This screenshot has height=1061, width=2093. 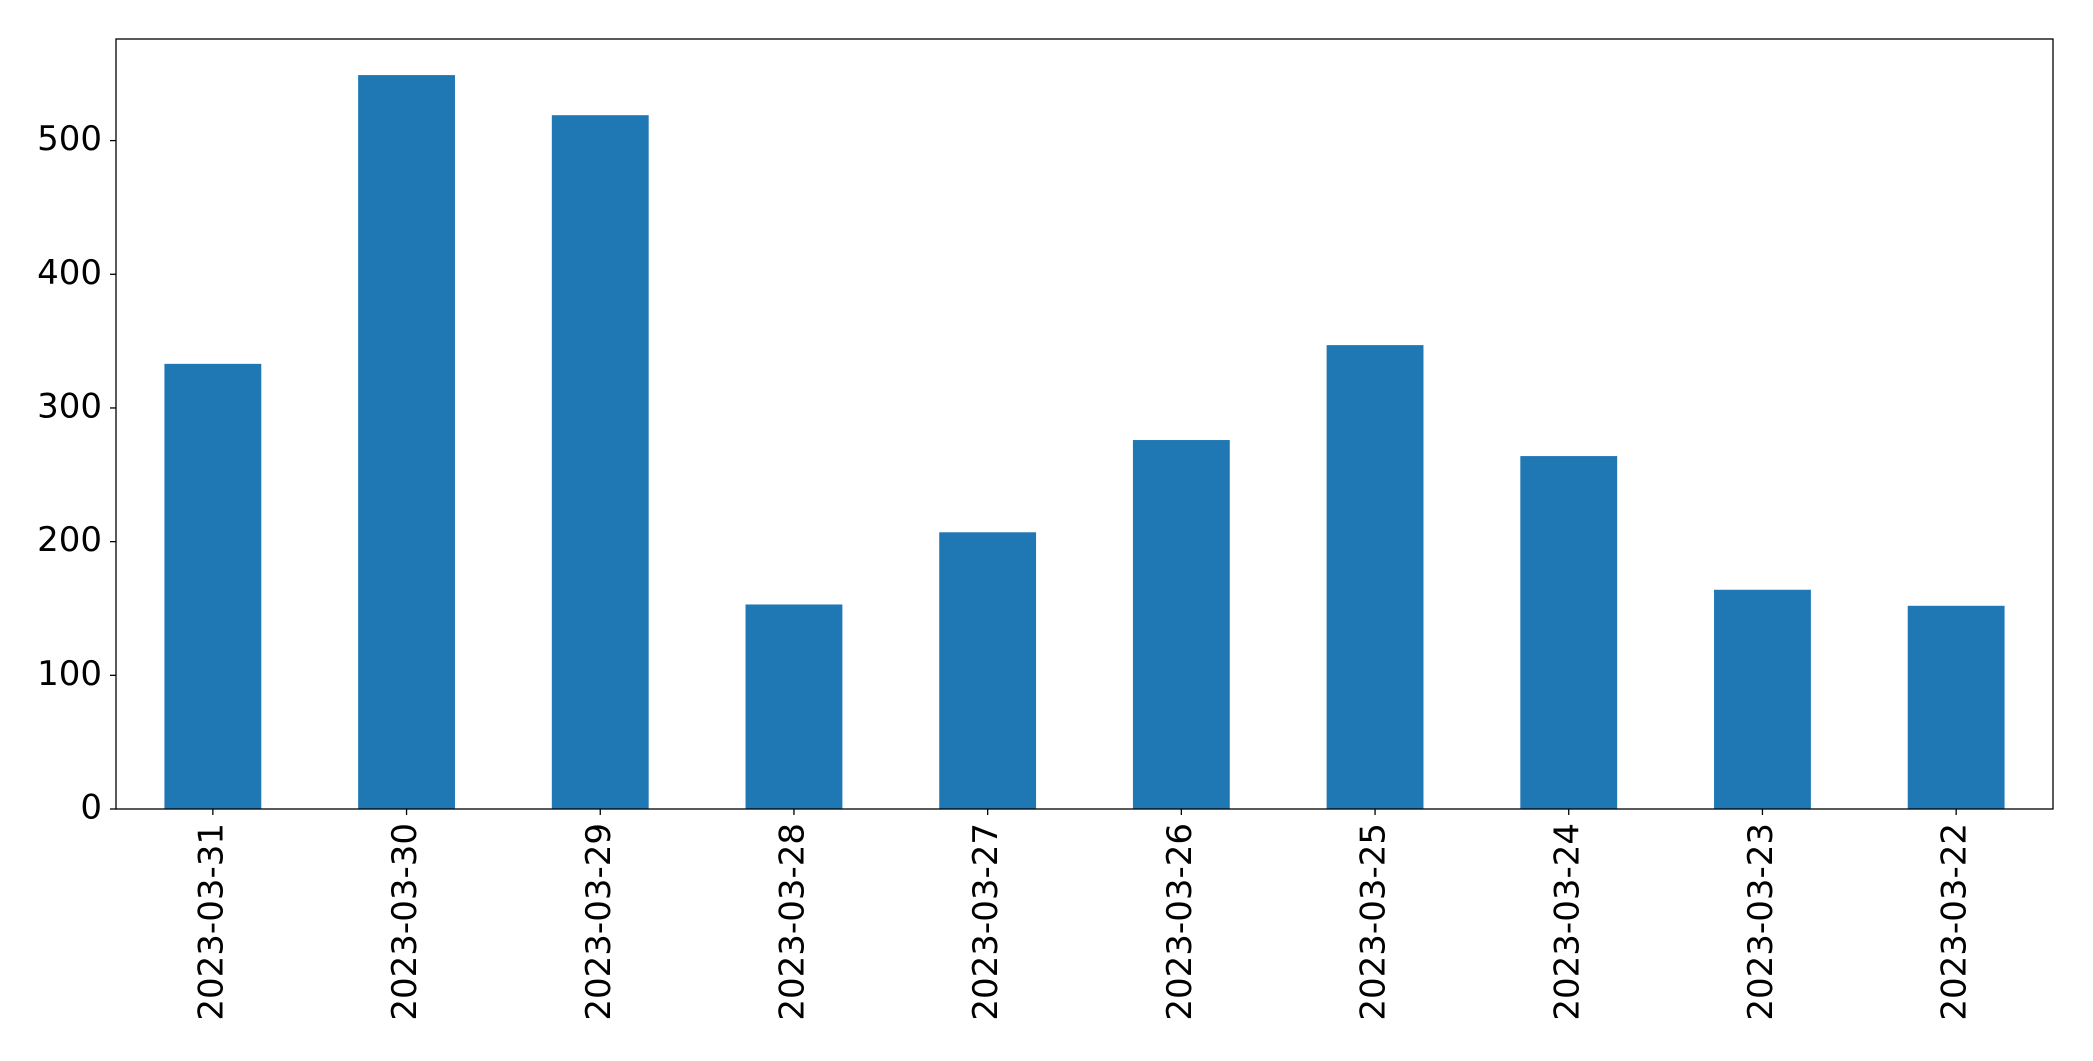 What do you see at coordinates (405, 922) in the screenshot?
I see `x-tick-label: 2023-03-30` at bounding box center [405, 922].